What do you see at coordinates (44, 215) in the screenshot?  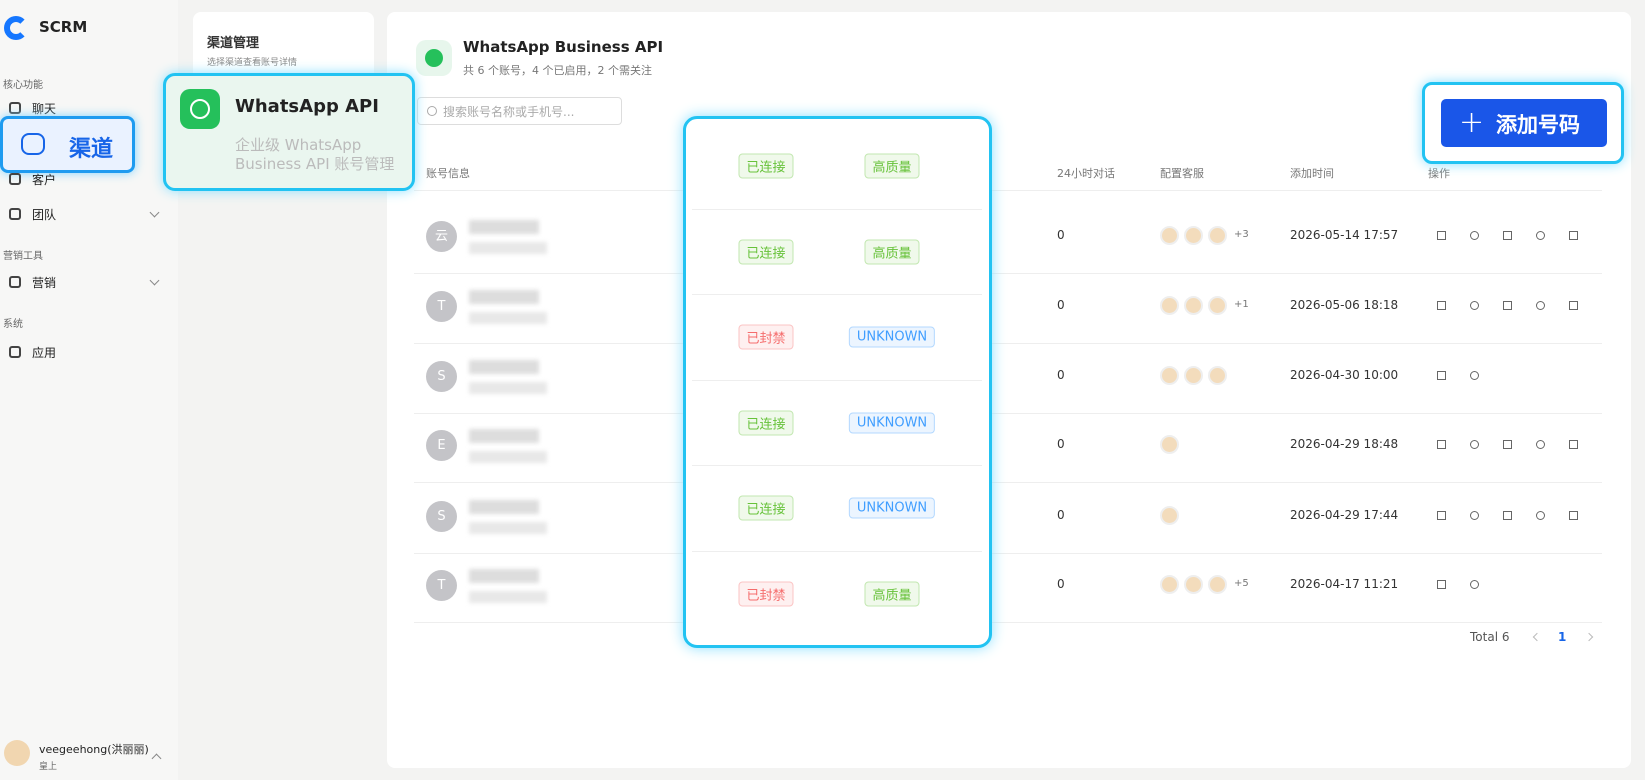 I see `nav-item: 团队` at bounding box center [44, 215].